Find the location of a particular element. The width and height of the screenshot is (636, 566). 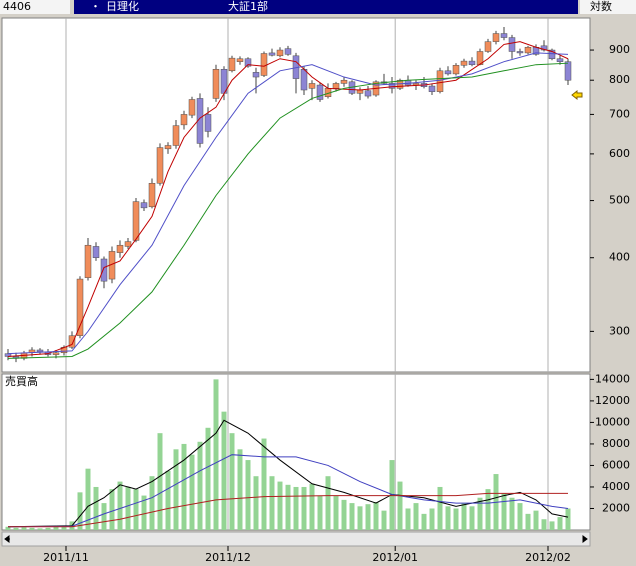

y-tick-label: 400 is located at coordinates (619, 257).